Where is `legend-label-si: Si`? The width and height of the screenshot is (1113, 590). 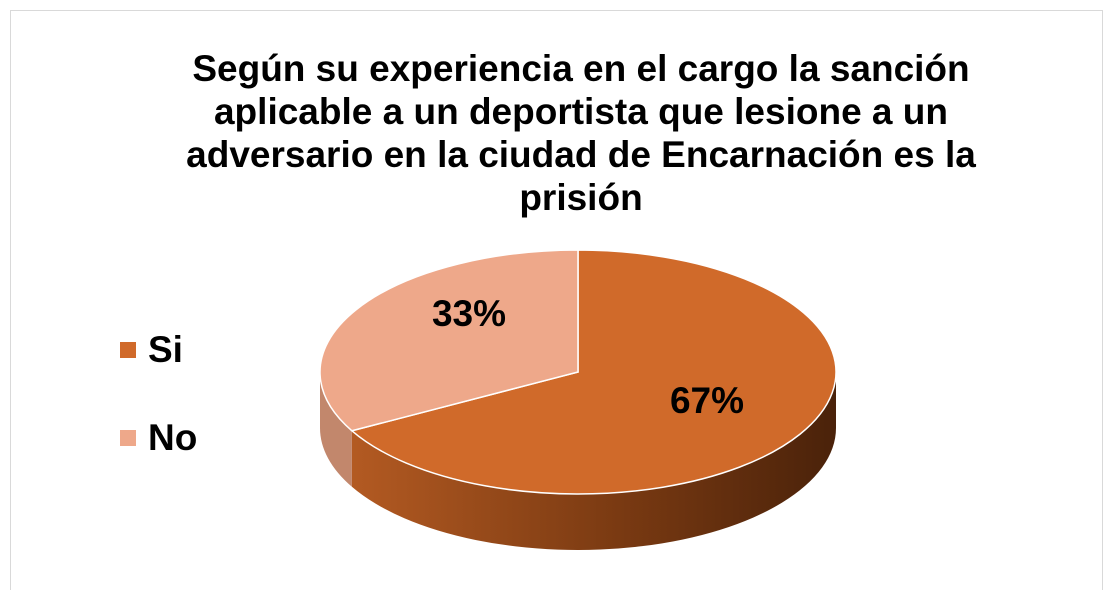
legend-label-si: Si is located at coordinates (165, 349).